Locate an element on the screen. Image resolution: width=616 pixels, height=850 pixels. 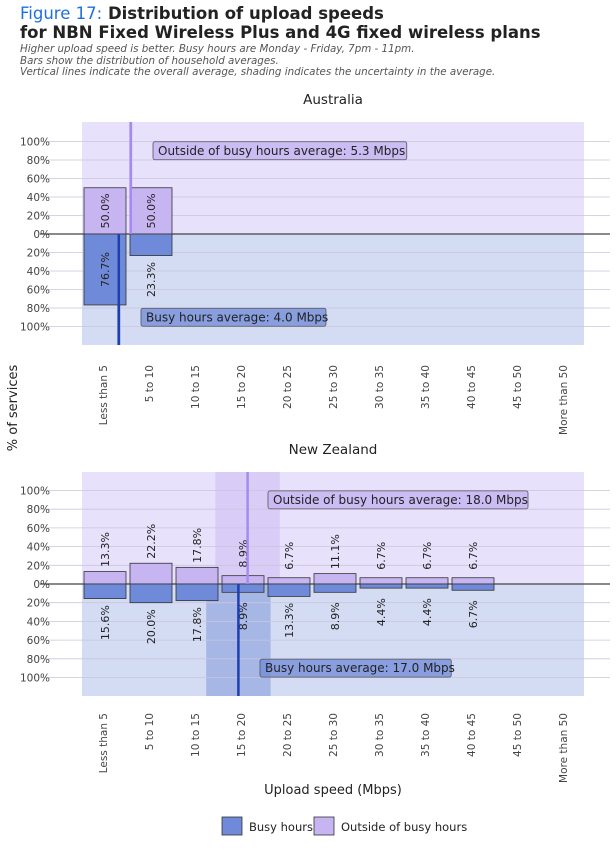
legend-label-outside: Outside of busy hours is located at coordinates (404, 827).